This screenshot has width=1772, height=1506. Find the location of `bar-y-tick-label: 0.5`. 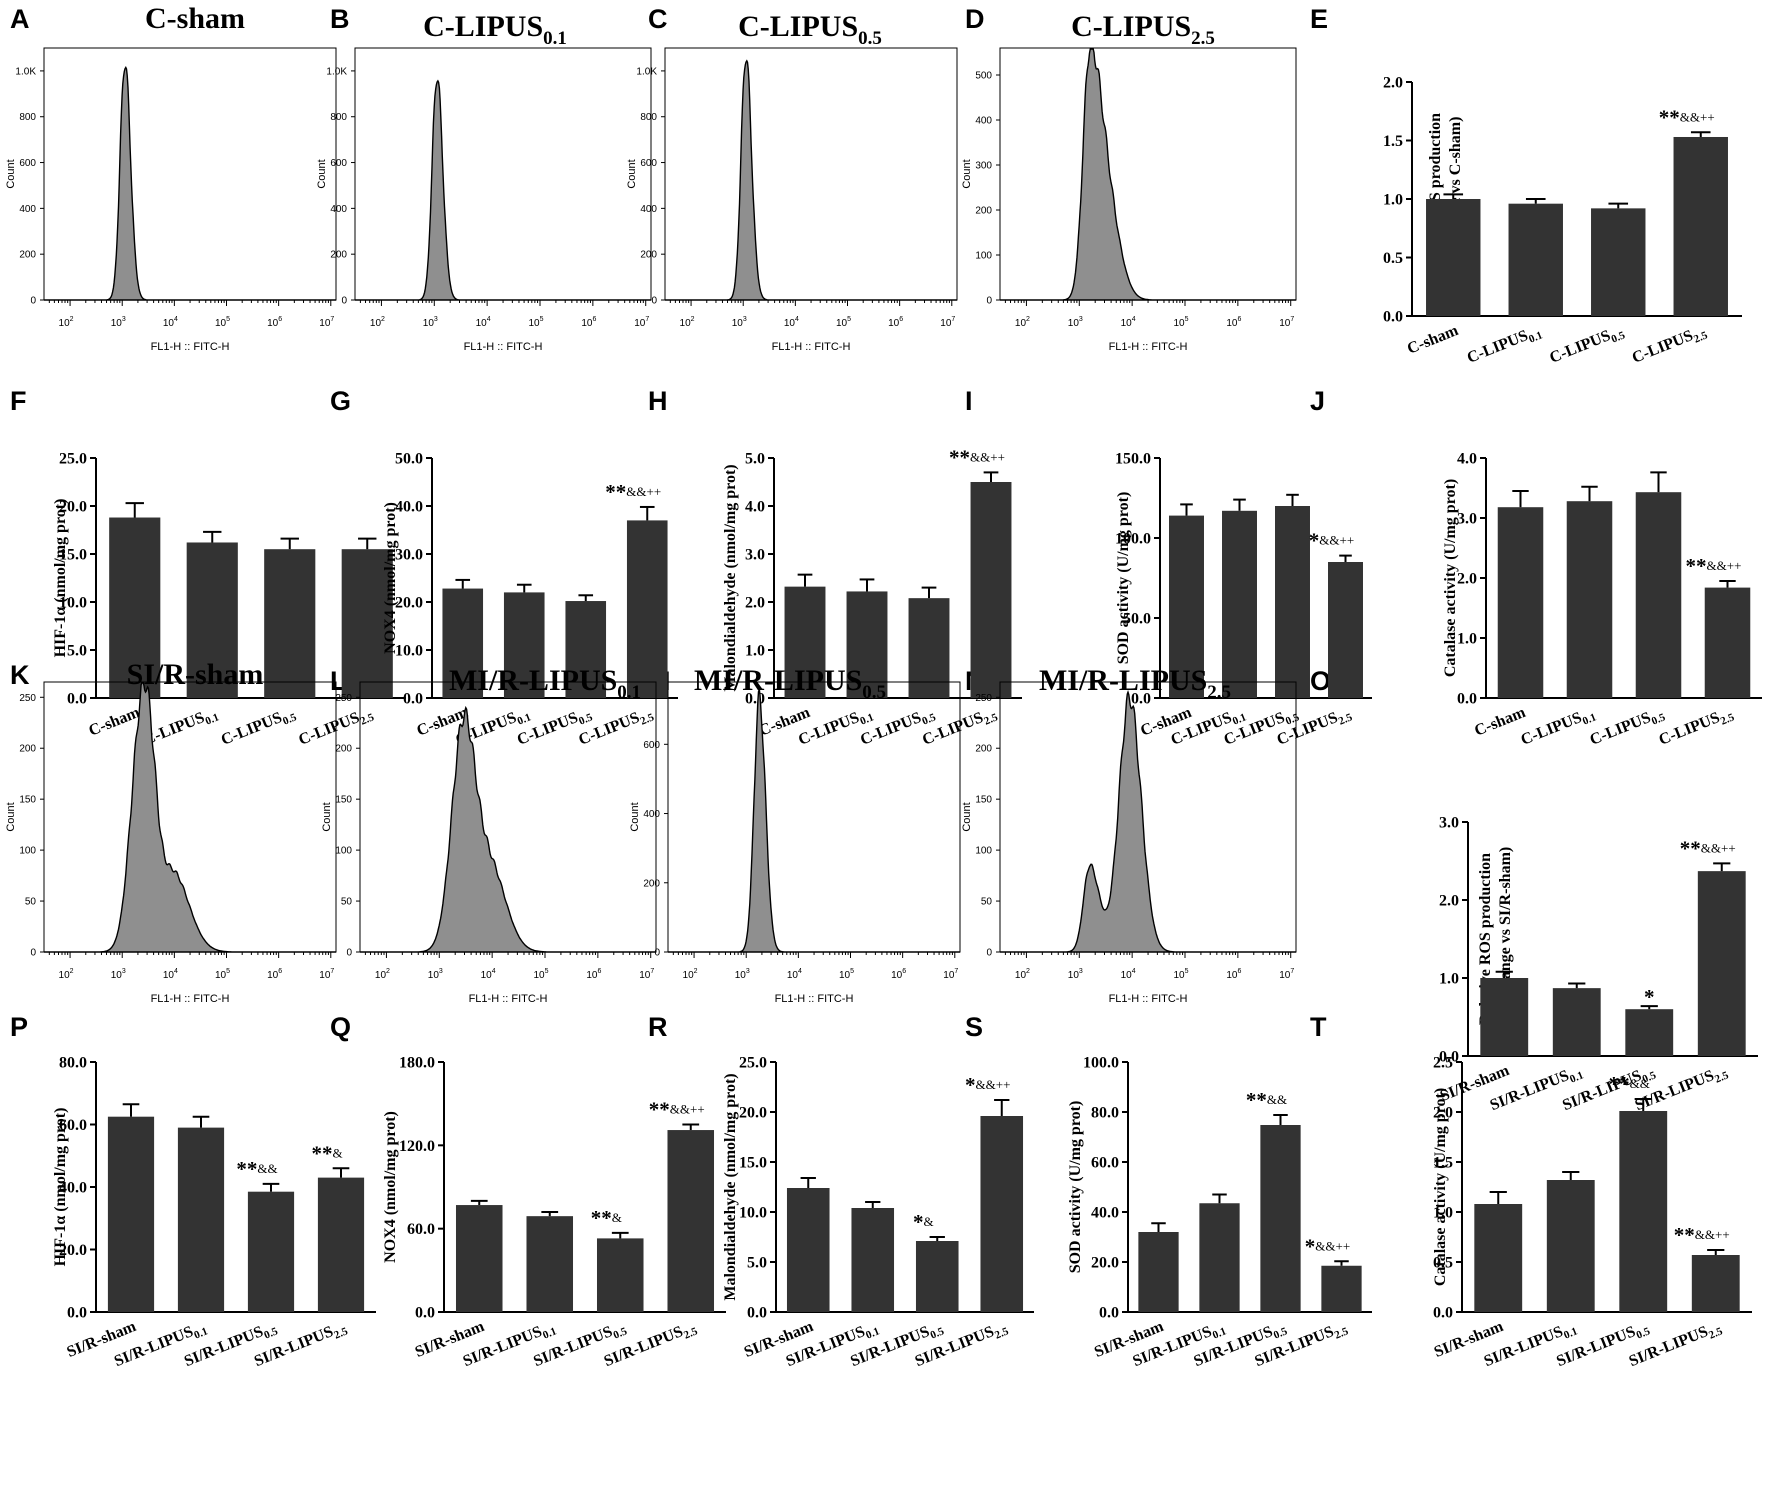

bar-y-tick-label: 0.5 is located at coordinates (1443, 1263).